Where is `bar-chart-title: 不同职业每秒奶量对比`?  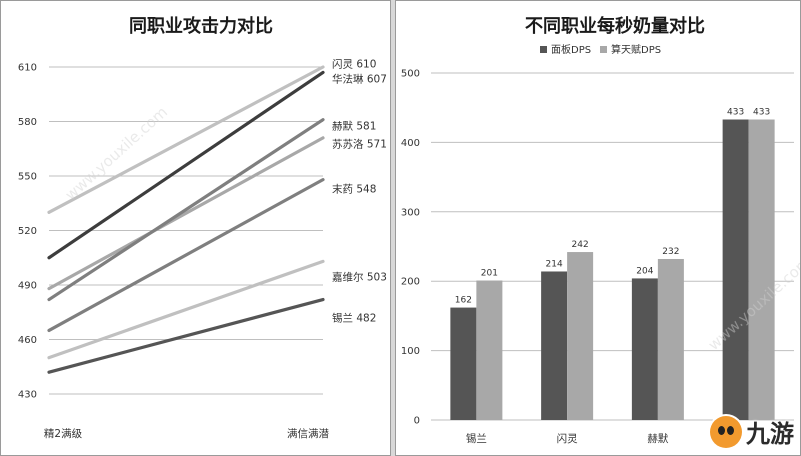 bar-chart-title: 不同职业每秒奶量对比 is located at coordinates (615, 26).